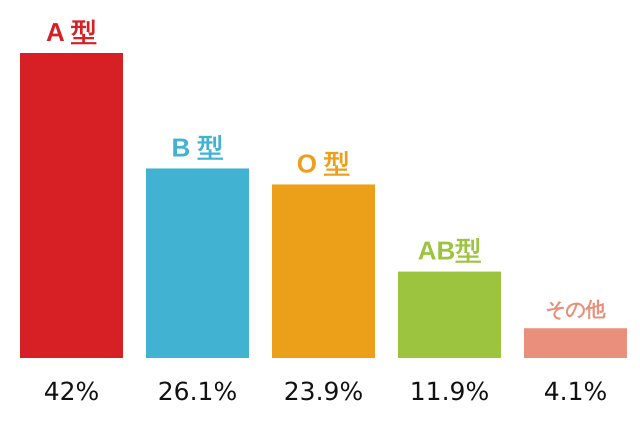 The height and width of the screenshot is (428, 640). What do you see at coordinates (576, 310) in the screenshot?
I see `x-tick-label: その他` at bounding box center [576, 310].